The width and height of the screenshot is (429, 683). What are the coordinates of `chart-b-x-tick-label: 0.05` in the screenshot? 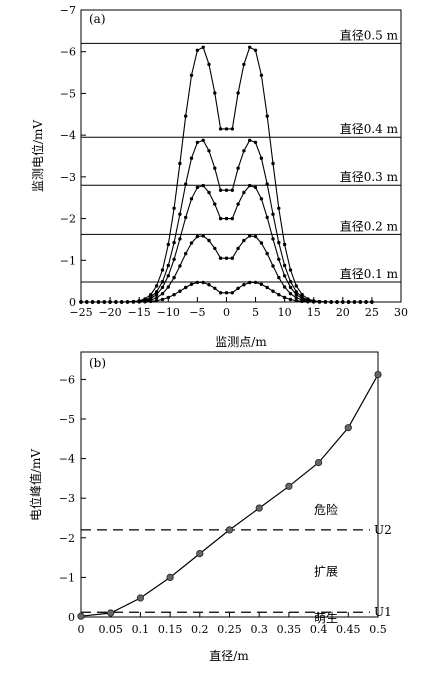 It's located at (110, 629).